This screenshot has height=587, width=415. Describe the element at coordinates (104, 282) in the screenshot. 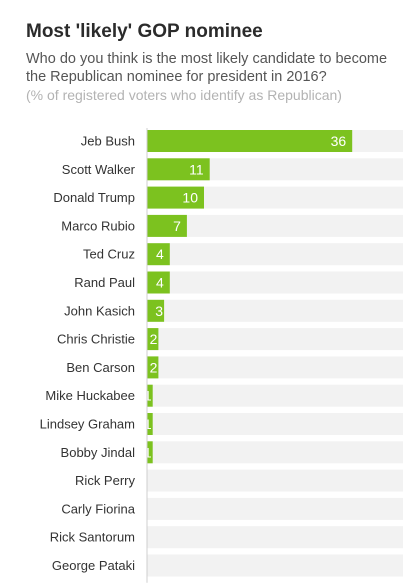

I see `category-label: Rand Paul` at that location.